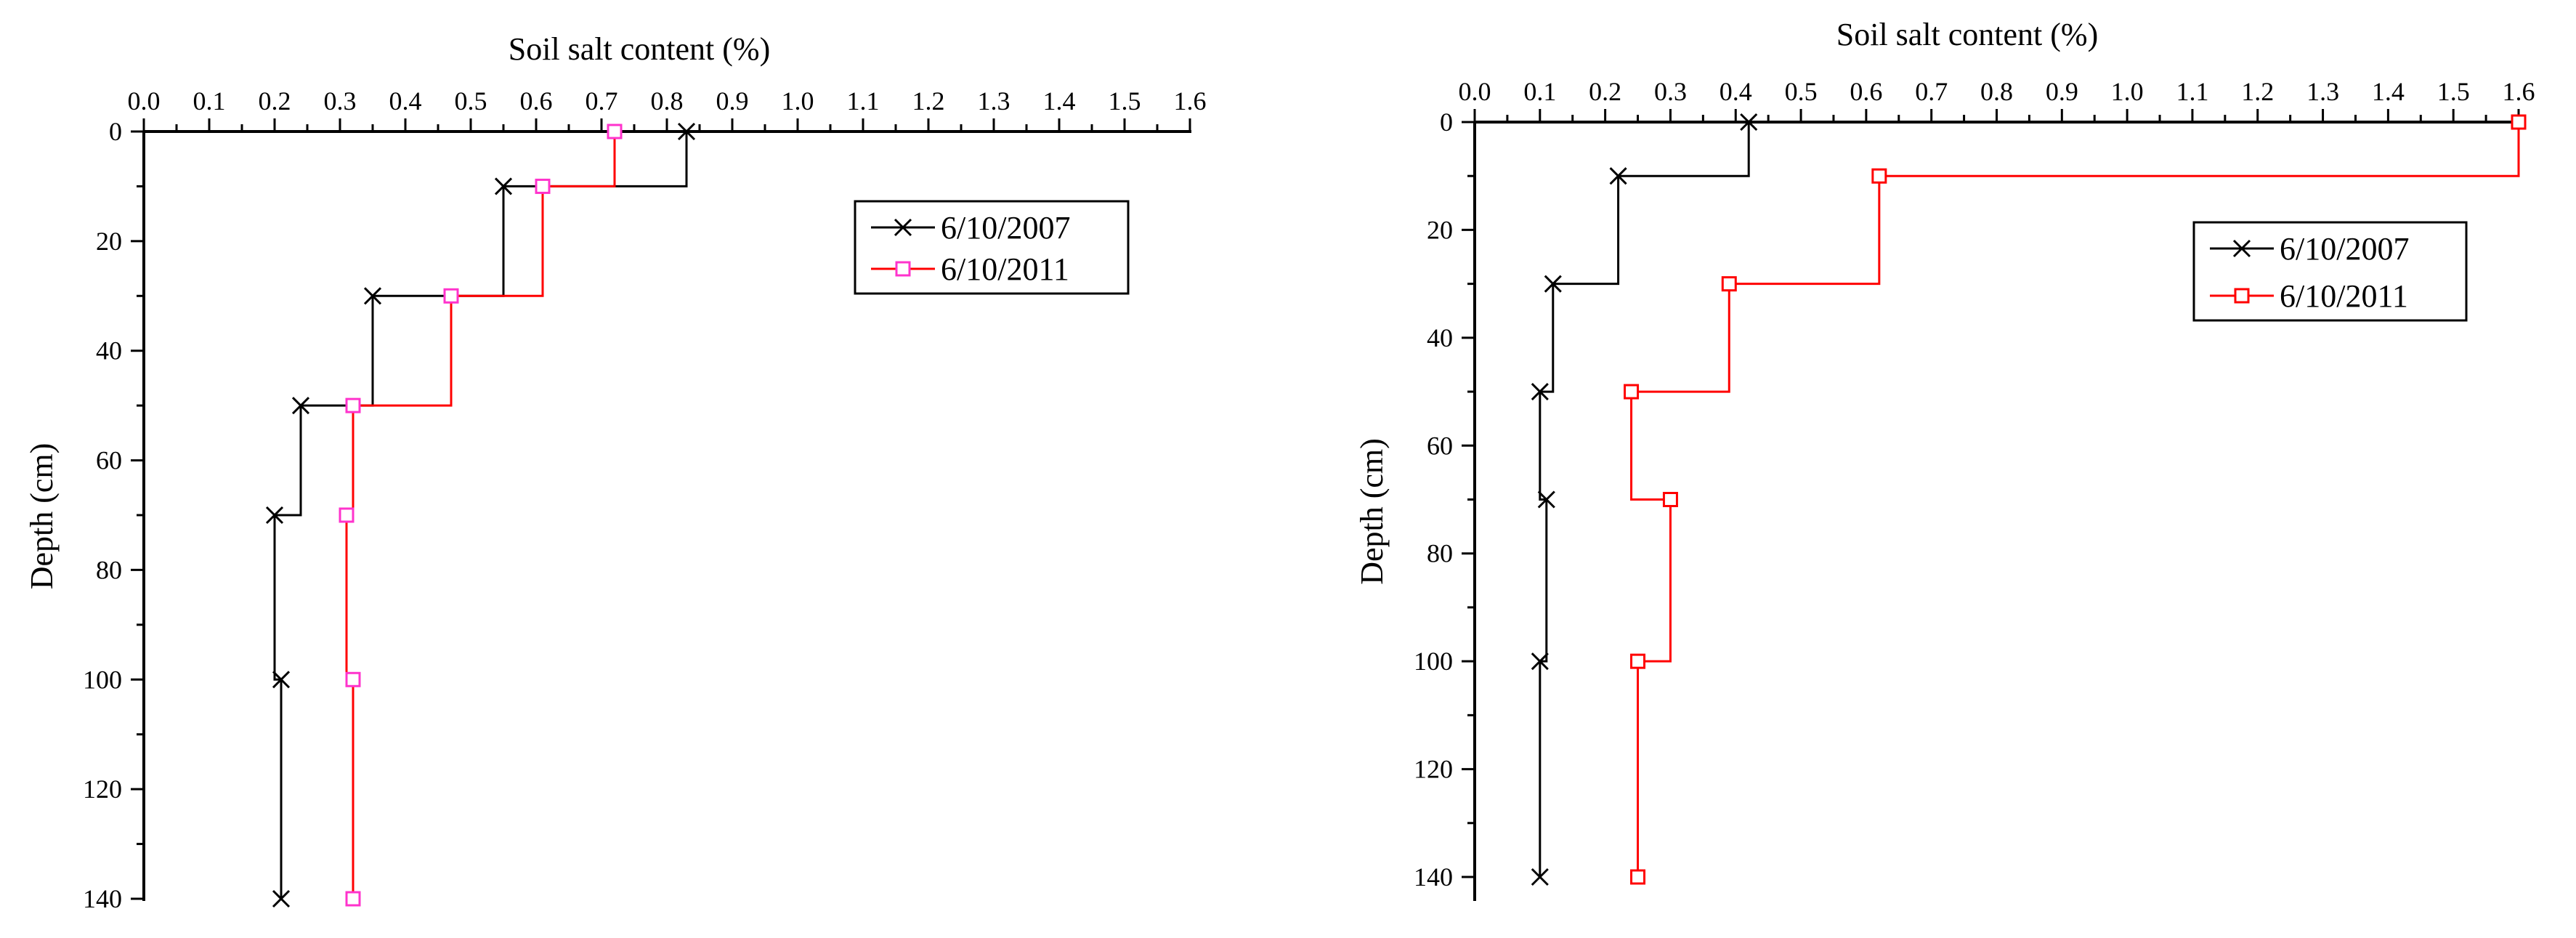 This screenshot has width=2576, height=938. Describe the element at coordinates (1433, 661) in the screenshot. I see `y-tick-label: 100` at that location.